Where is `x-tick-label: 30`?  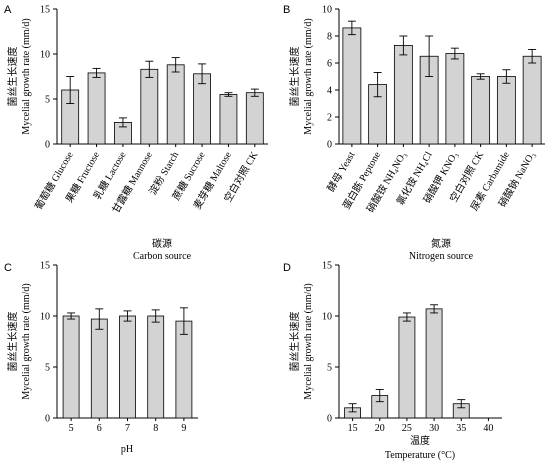
x-tick-label: 30 is located at coordinates (434, 428).